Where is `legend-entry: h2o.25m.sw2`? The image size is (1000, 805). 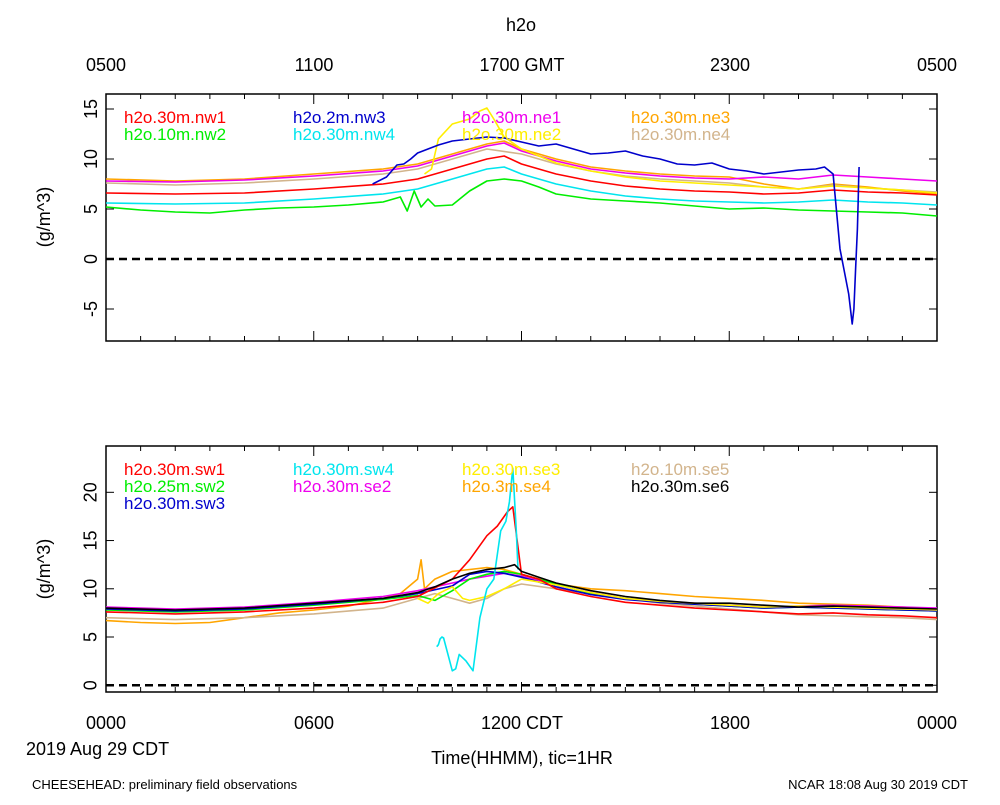
legend-entry: h2o.25m.sw2 is located at coordinates (174, 486).